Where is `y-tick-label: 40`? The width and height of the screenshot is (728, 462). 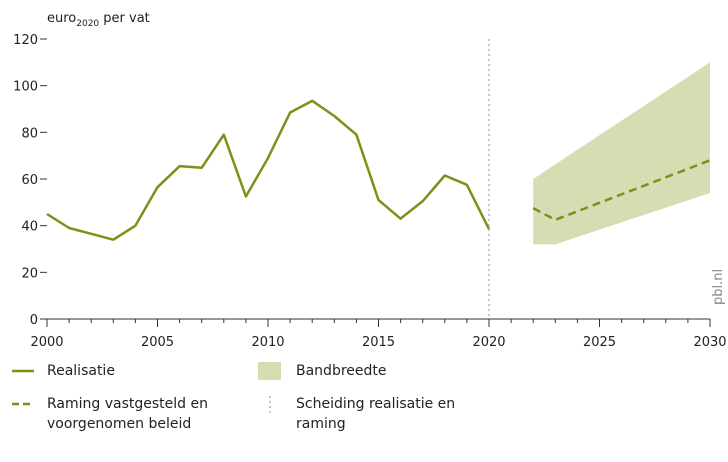 y-tick-label: 40 is located at coordinates (29, 227).